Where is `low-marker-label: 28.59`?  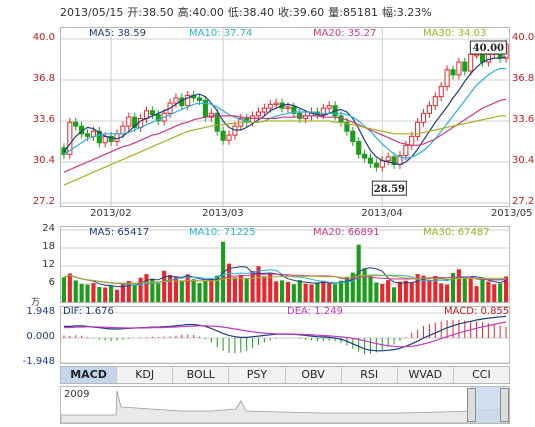
low-marker-label: 28.59 is located at coordinates (389, 189).